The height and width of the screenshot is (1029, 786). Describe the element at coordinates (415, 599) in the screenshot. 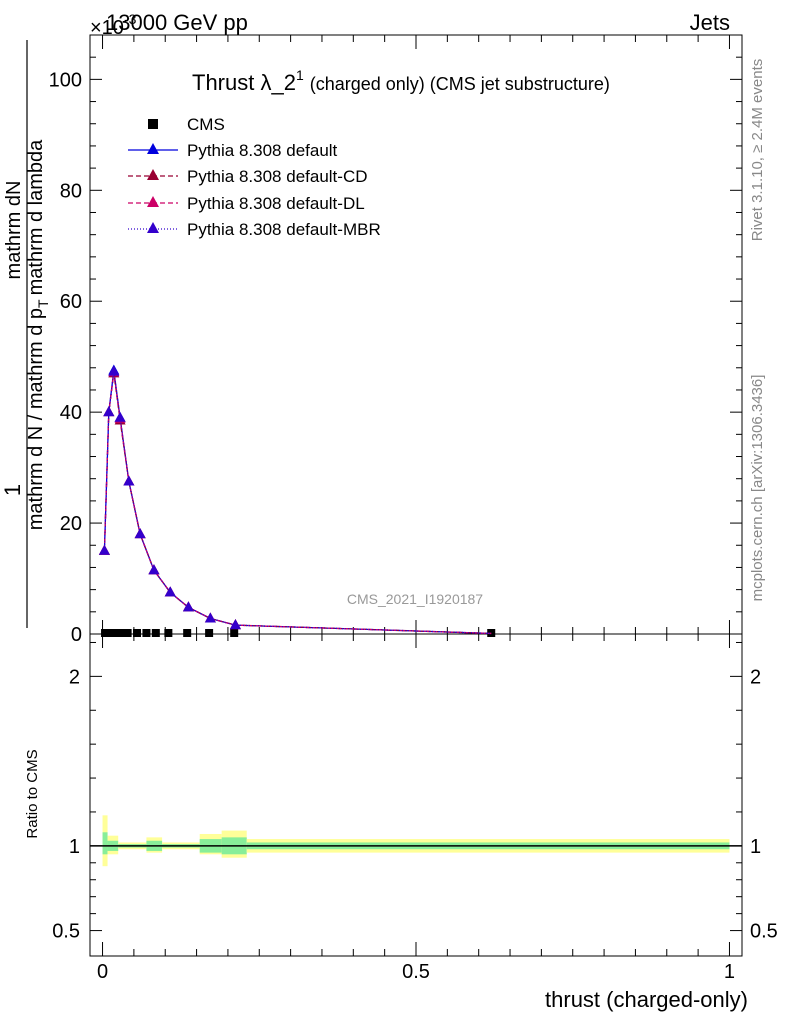

I see `analysis-watermark: CMS_2021_I1920187` at that location.